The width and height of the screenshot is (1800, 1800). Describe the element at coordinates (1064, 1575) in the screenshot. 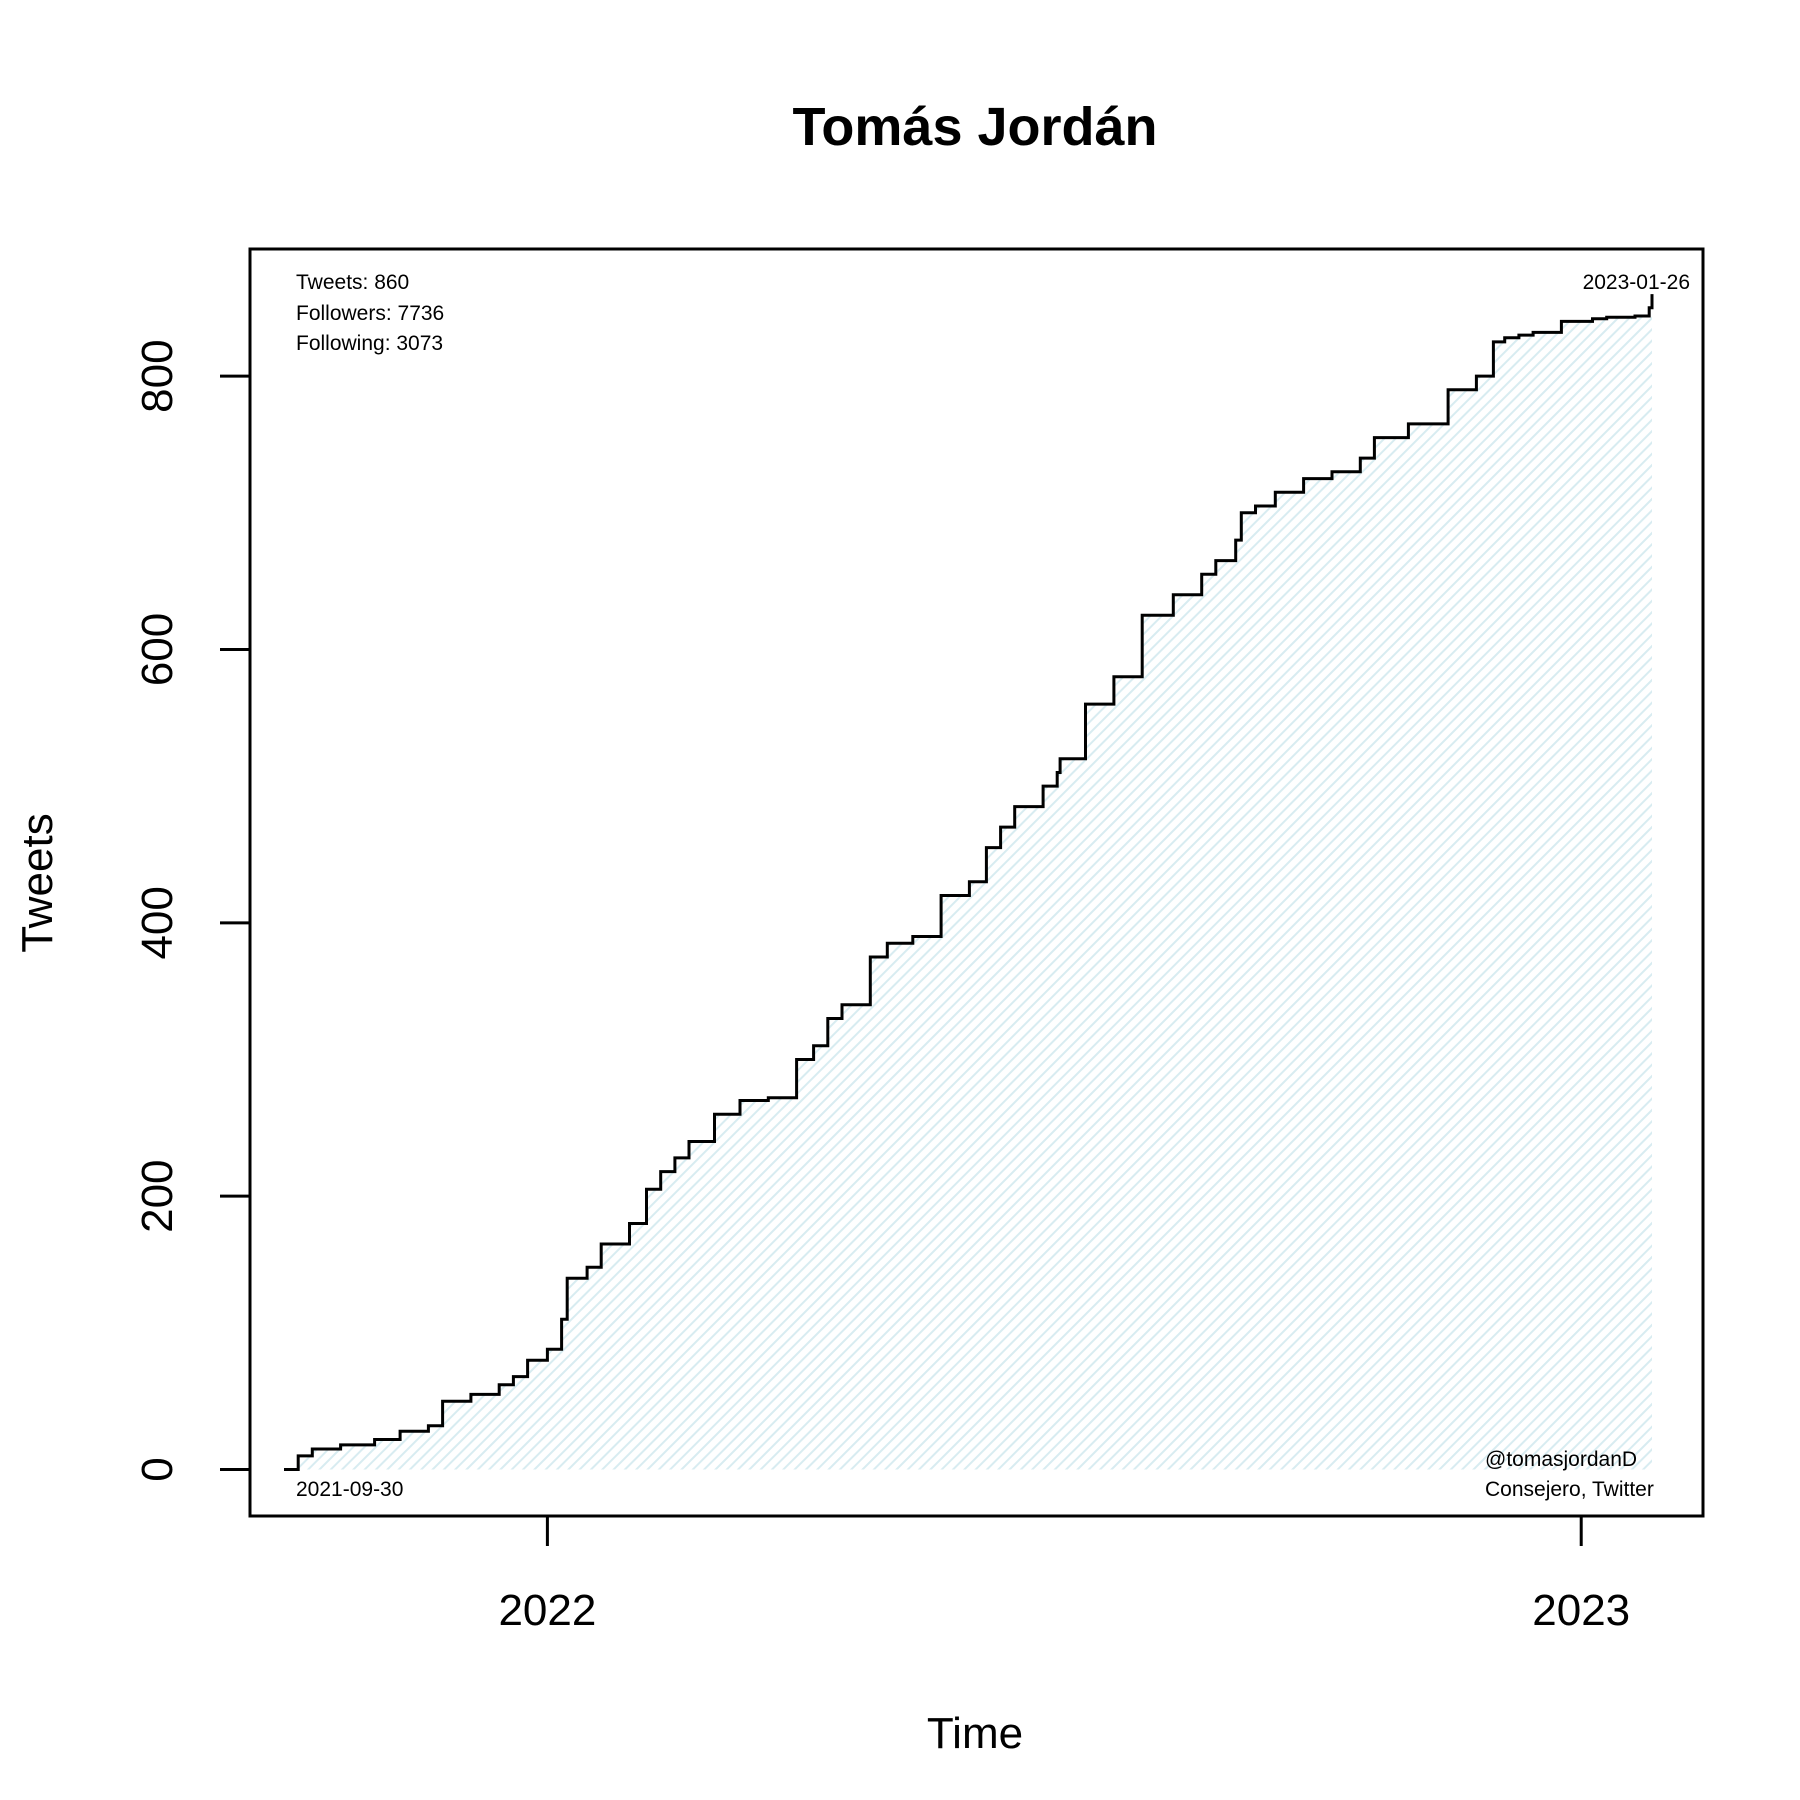

I see `x-axis: 2022 2023` at that location.